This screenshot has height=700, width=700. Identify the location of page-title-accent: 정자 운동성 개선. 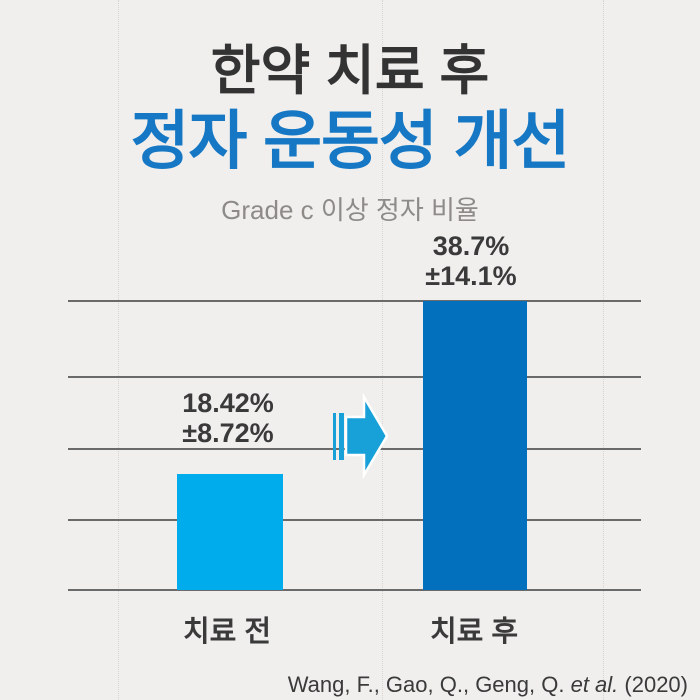
(350, 141).